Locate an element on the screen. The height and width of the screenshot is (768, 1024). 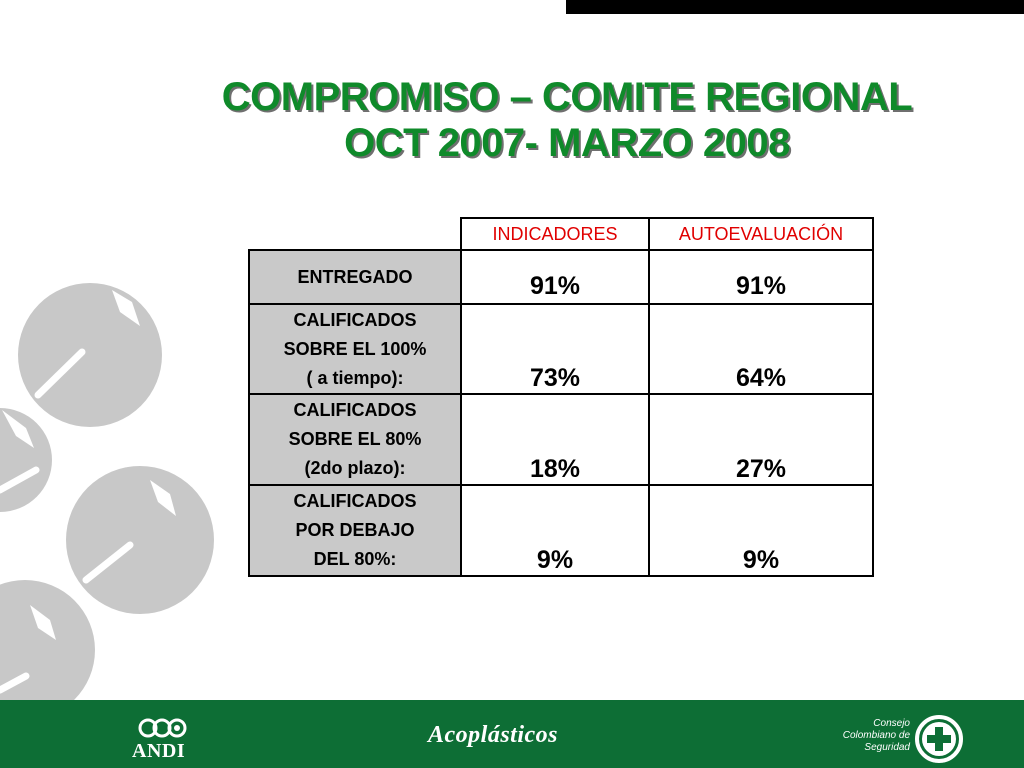
title-line-2: OCT 2007- MARZO 2008 is located at coordinates (567, 143).